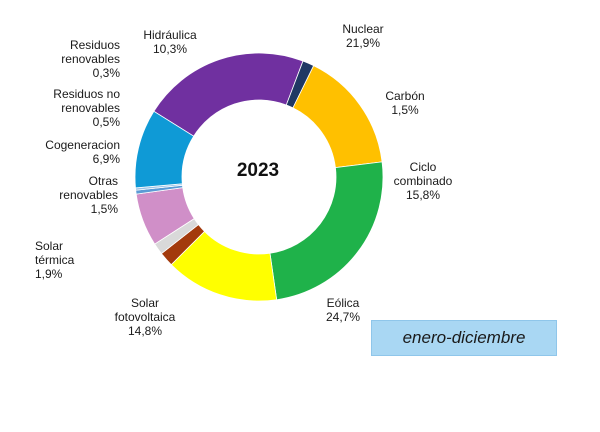 Image resolution: width=600 pixels, height=432 pixels. I want to click on slice-label-ciclo-combinado: Ciclo combinado 15,8%, so click(423, 181).